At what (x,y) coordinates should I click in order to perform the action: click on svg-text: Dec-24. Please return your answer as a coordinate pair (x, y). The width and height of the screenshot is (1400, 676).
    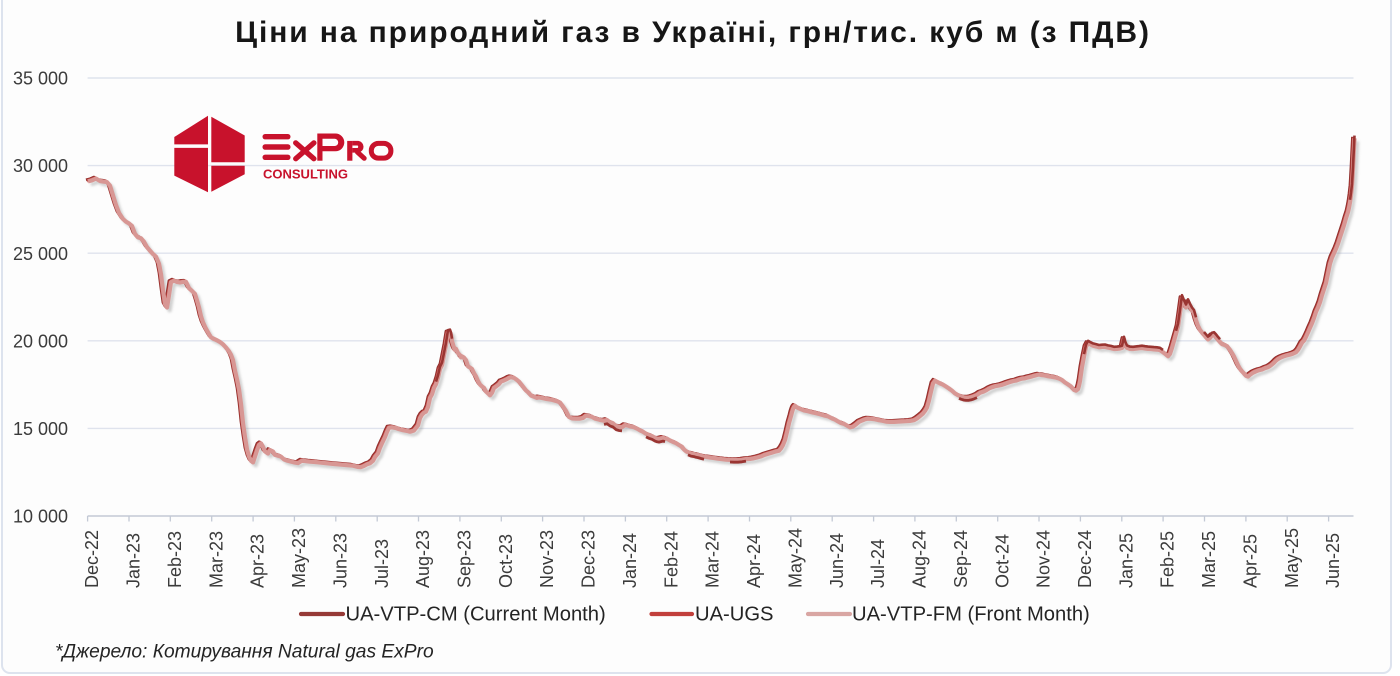
    Looking at the image, I should click on (1085, 559).